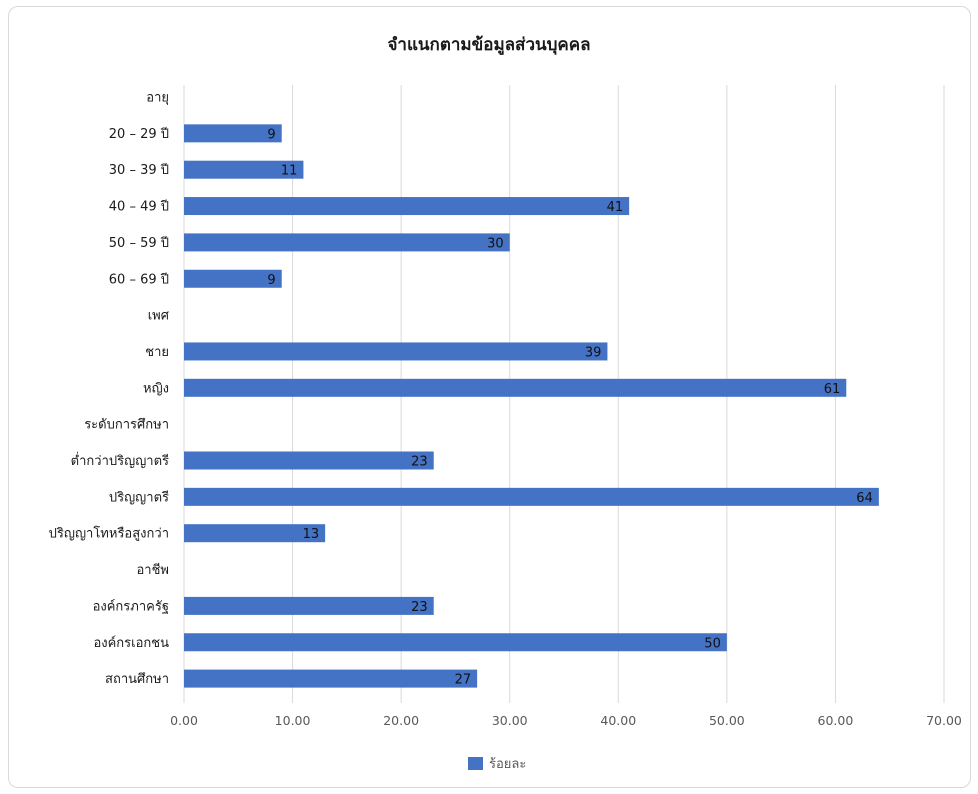  Describe the element at coordinates (109, 534) in the screenshot. I see `category-label: ปริญญาโทหรือสูงกว่า` at that location.